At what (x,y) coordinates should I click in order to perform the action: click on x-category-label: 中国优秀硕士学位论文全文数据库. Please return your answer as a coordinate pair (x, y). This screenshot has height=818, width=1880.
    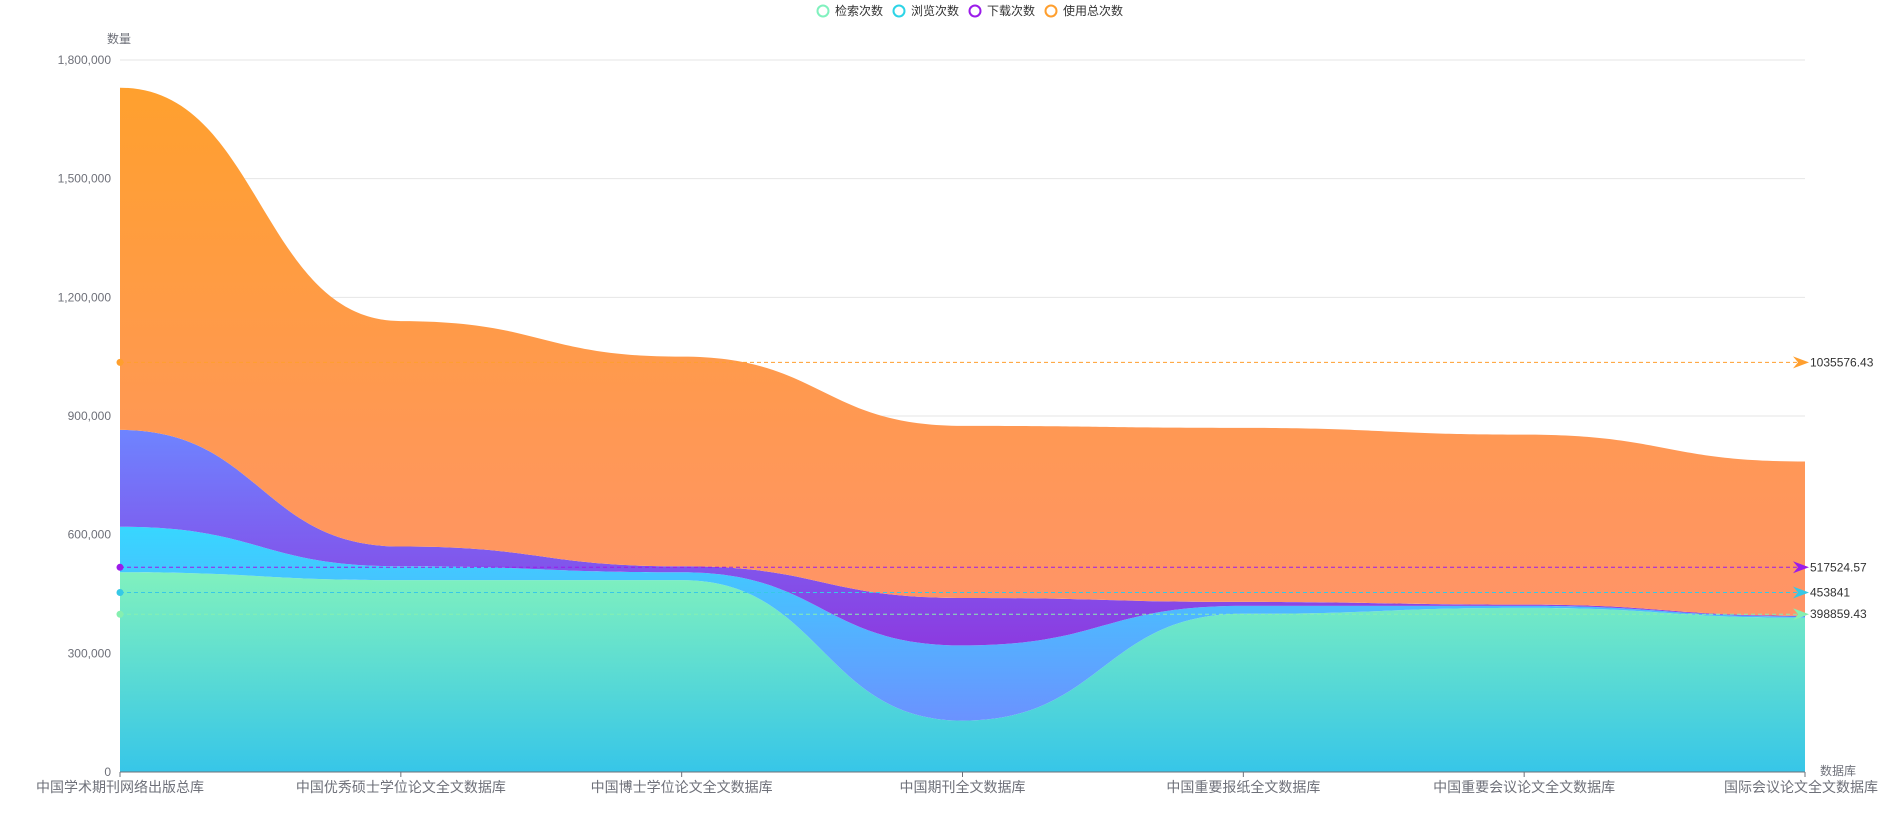
    Looking at the image, I should click on (401, 787).